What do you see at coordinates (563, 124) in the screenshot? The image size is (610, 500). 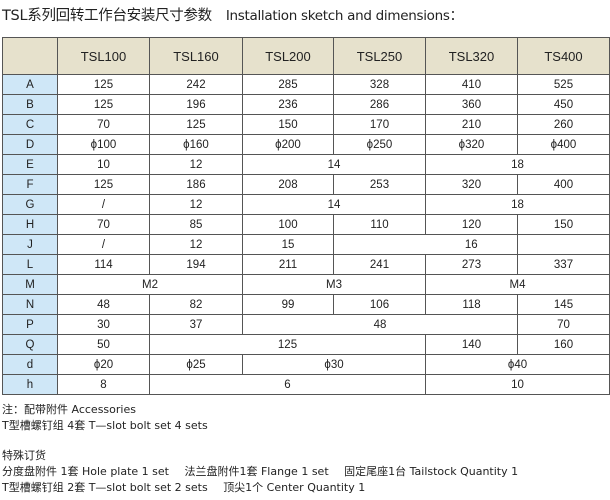 I see `table-cell: 260` at bounding box center [563, 124].